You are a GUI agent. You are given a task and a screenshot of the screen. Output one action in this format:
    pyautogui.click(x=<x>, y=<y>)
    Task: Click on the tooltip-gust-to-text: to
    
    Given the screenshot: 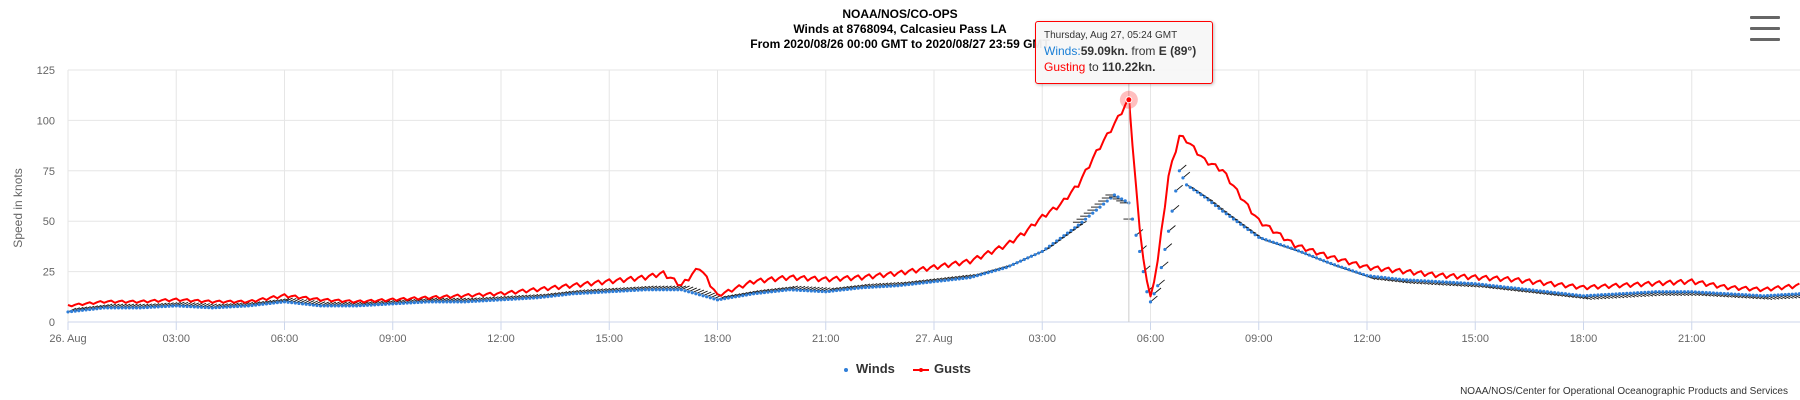 What is the action you would take?
    pyautogui.click(x=1094, y=67)
    